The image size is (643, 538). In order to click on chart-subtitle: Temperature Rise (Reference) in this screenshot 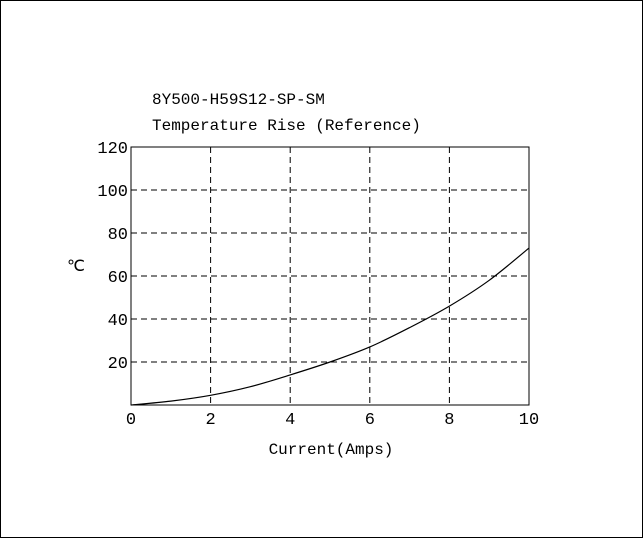, I will do `click(286, 126)`.